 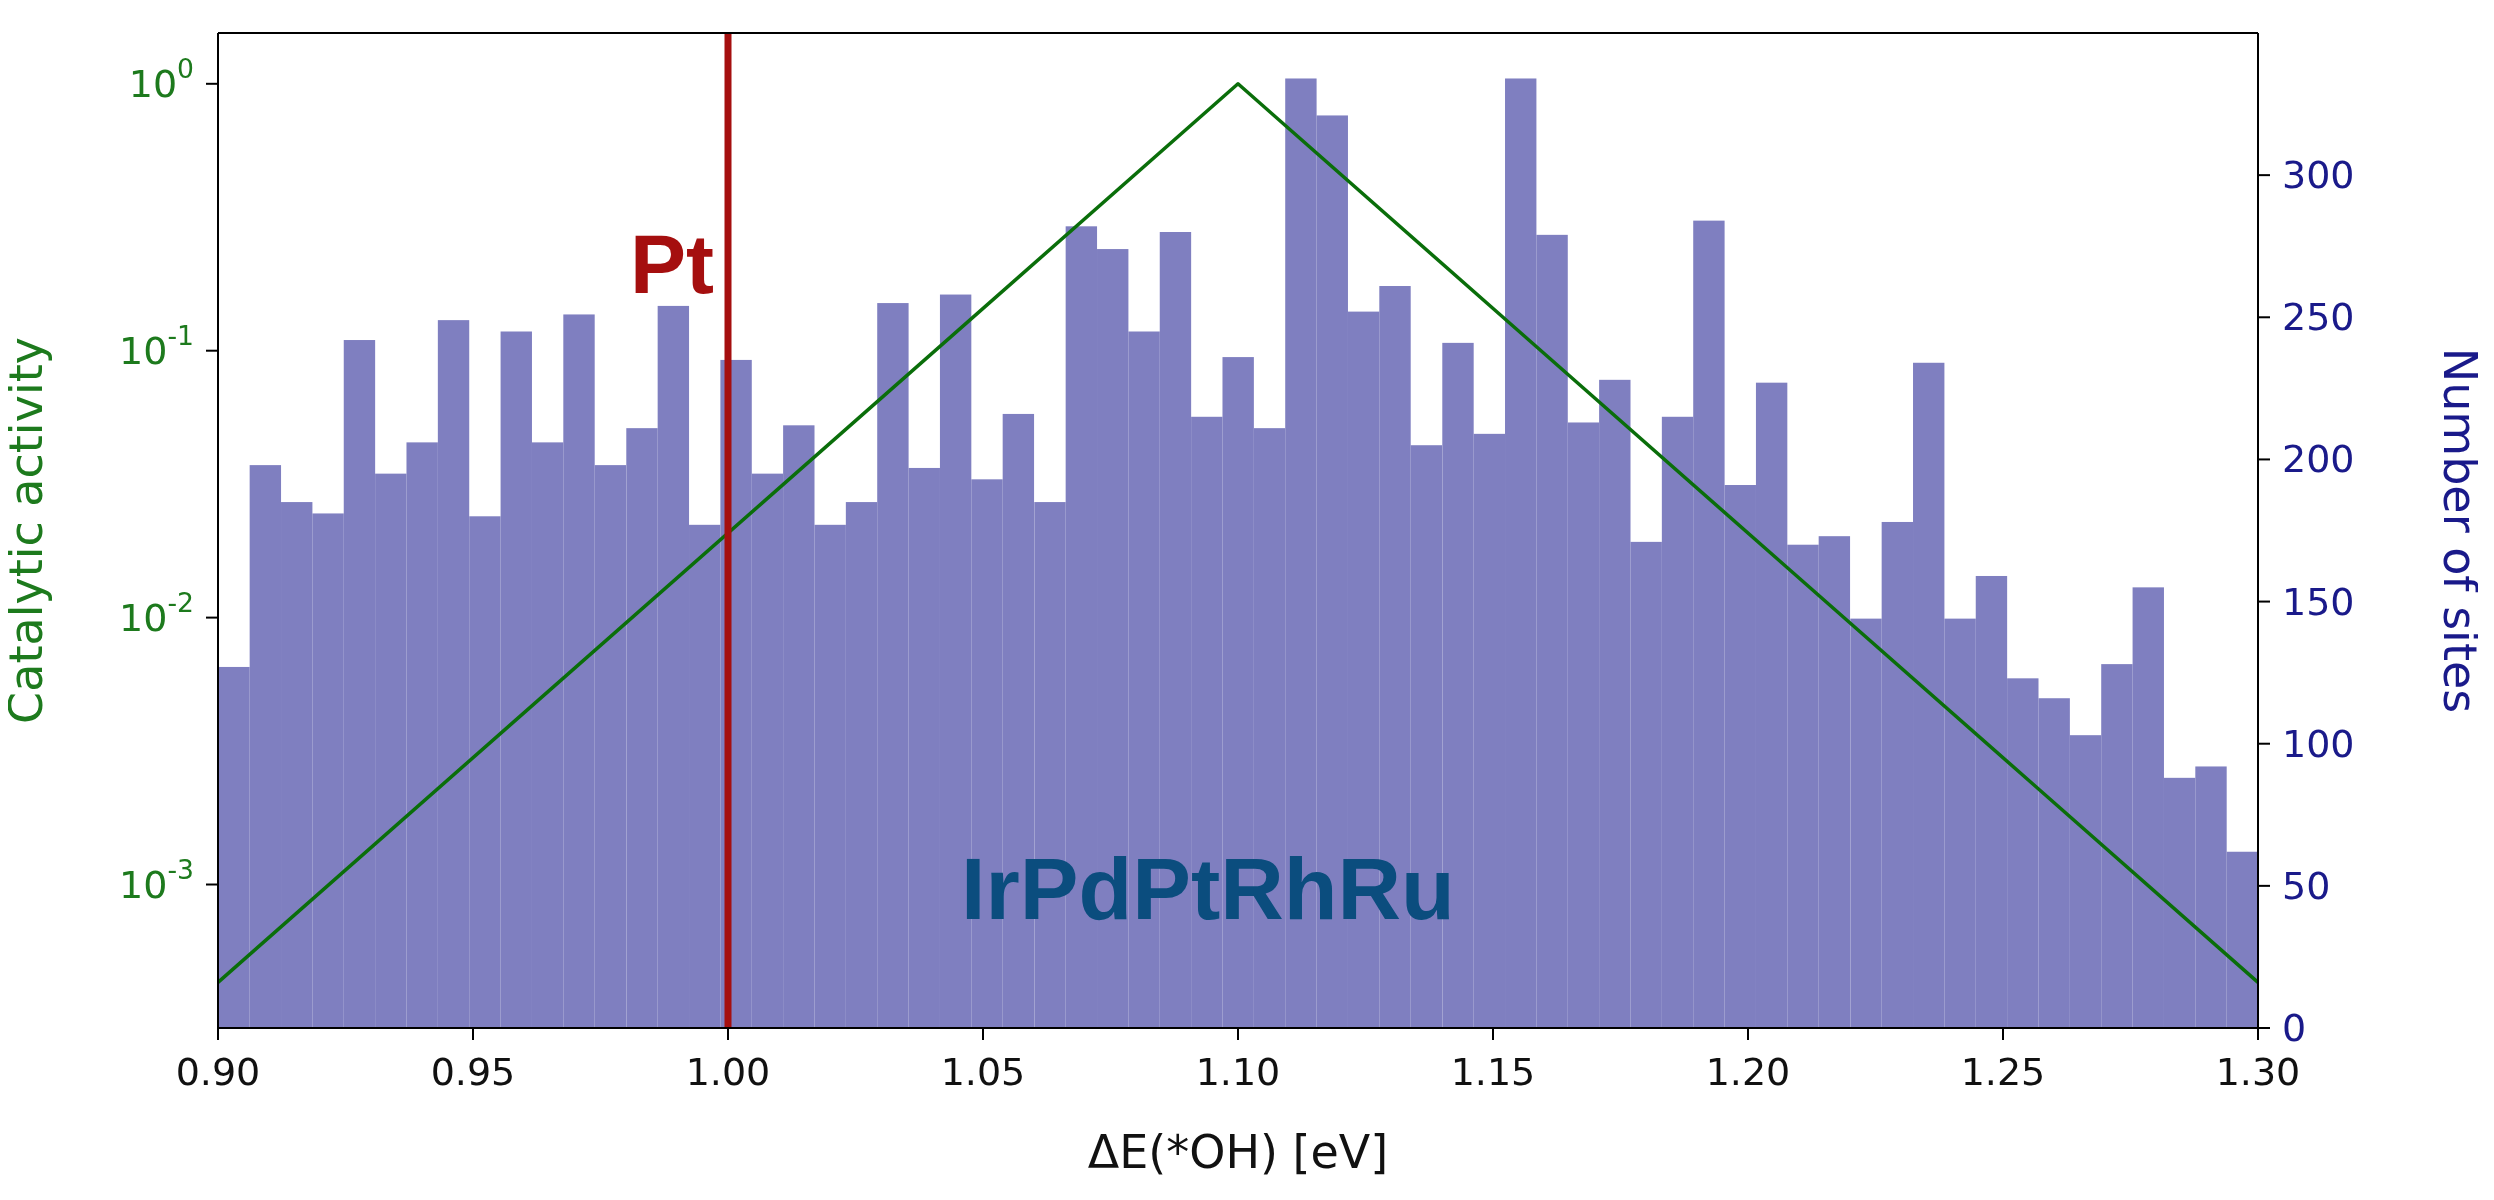 I want to click on x-tick-label: 0.95, so click(x=473, y=1072).